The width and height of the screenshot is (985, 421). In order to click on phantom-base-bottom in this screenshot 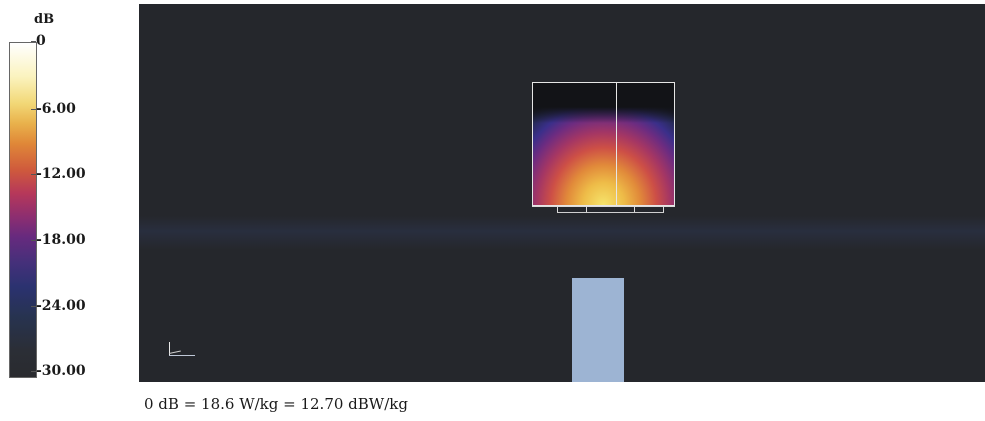, I will do `click(610, 212)`.